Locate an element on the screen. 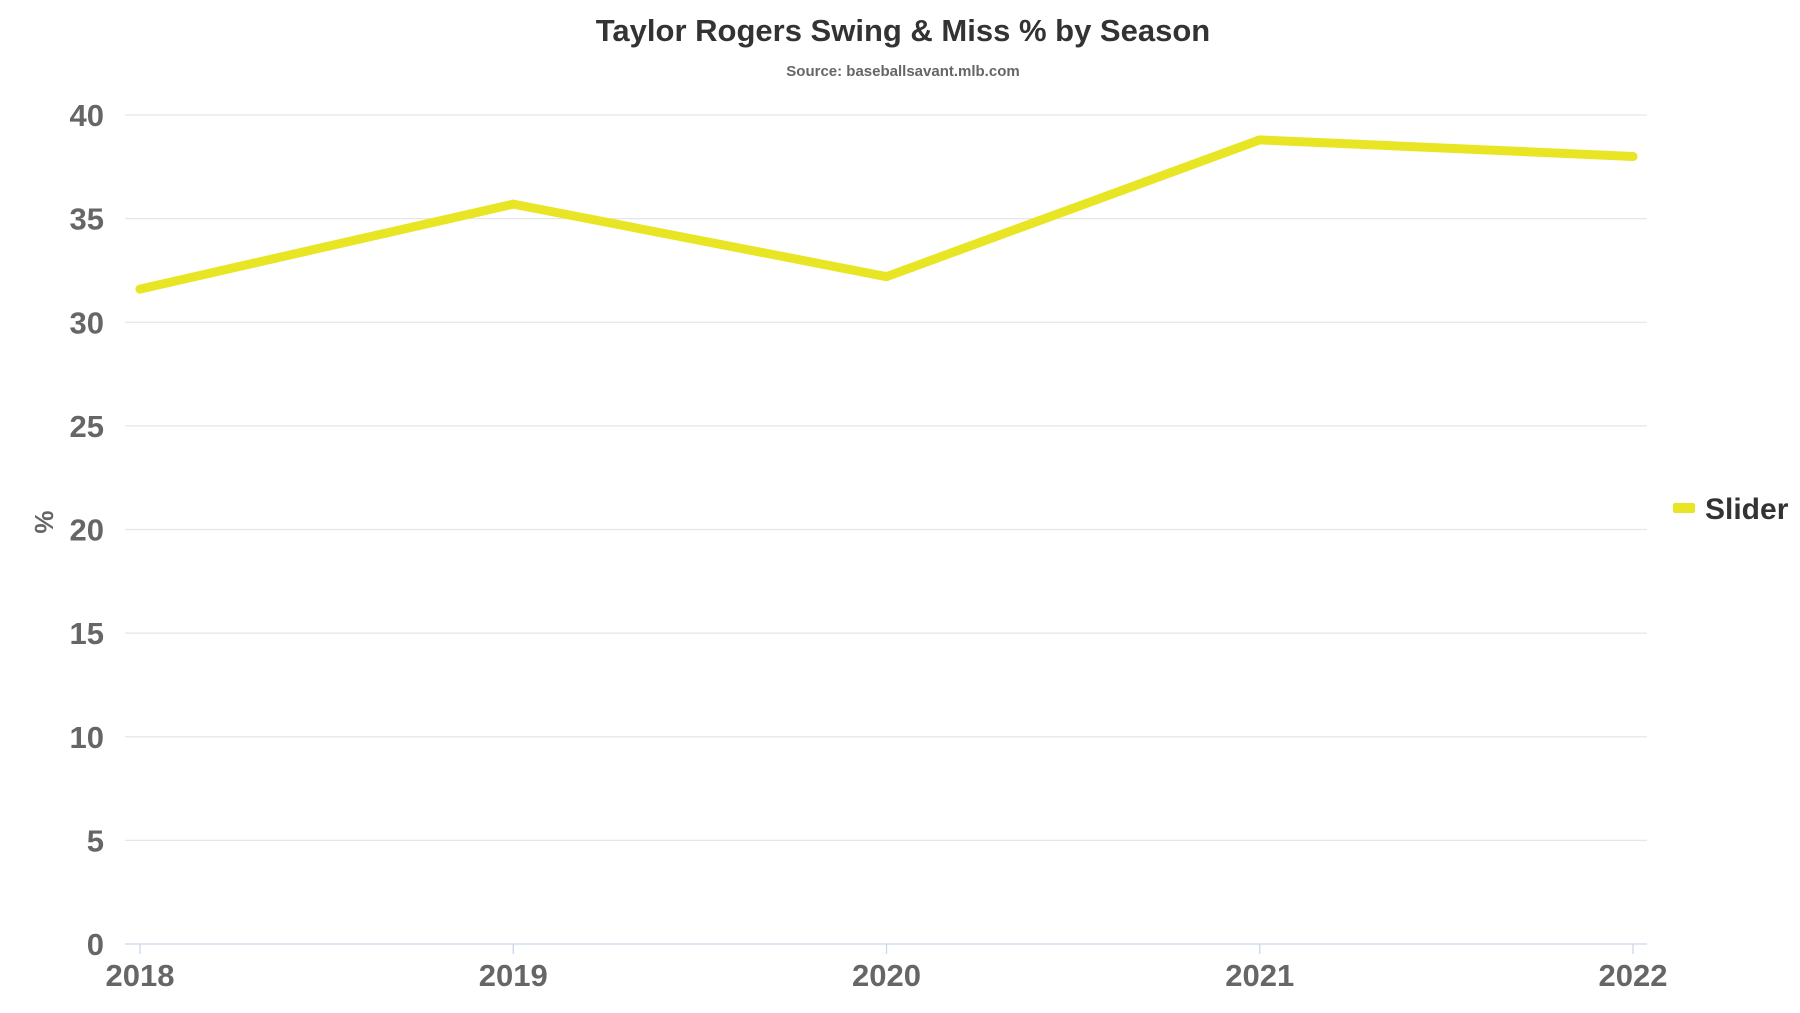 Image resolution: width=1800 pixels, height=1013 pixels. y-tick-label: 30 is located at coordinates (87, 322).